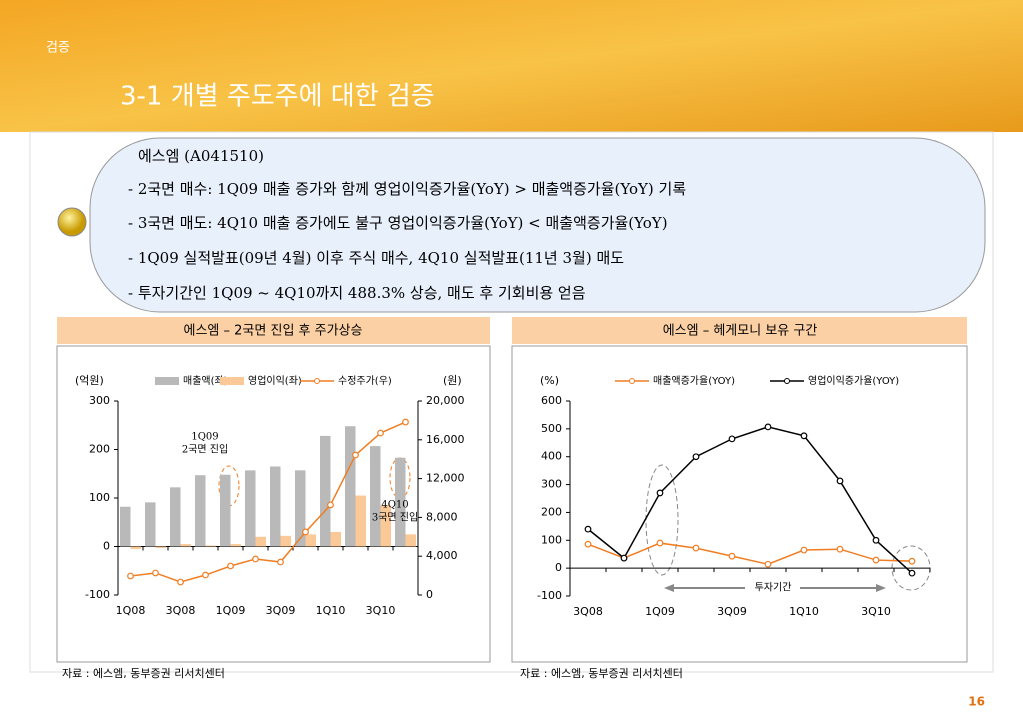 The height and width of the screenshot is (723, 1023). What do you see at coordinates (429, 594) in the screenshot?
I see `y2-tick-label: 0` at bounding box center [429, 594].